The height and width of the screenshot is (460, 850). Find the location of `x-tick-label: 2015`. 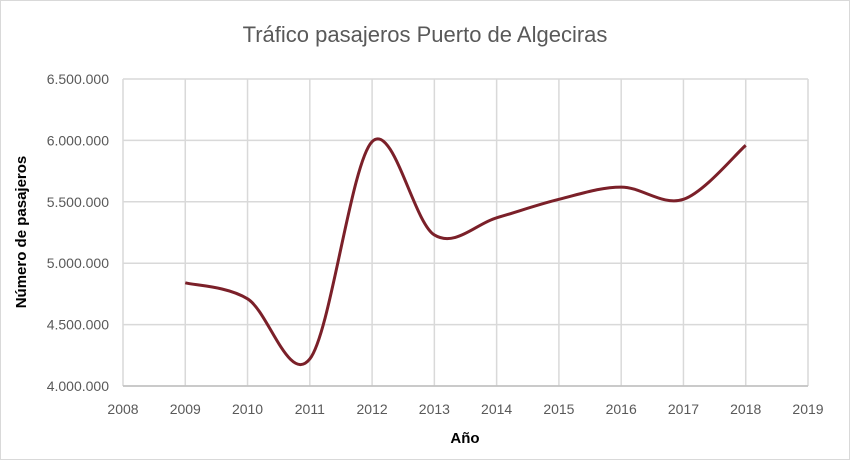

x-tick-label: 2015 is located at coordinates (558, 409).